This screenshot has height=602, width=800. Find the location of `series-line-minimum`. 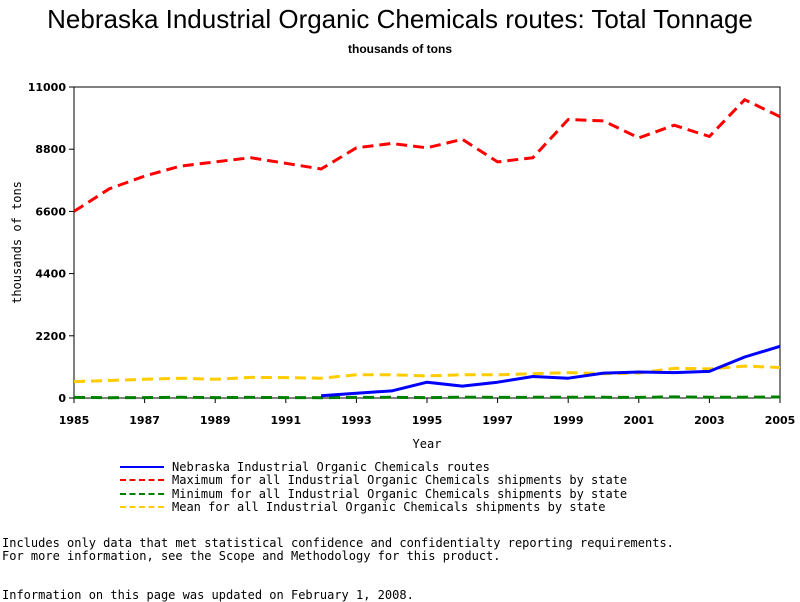

series-line-minimum is located at coordinates (427, 397).